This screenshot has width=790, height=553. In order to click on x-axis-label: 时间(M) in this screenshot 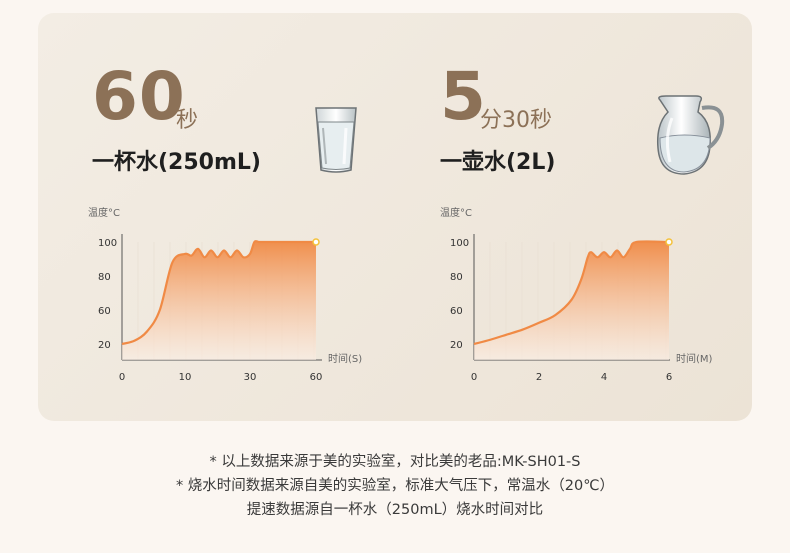, I will do `click(694, 358)`.